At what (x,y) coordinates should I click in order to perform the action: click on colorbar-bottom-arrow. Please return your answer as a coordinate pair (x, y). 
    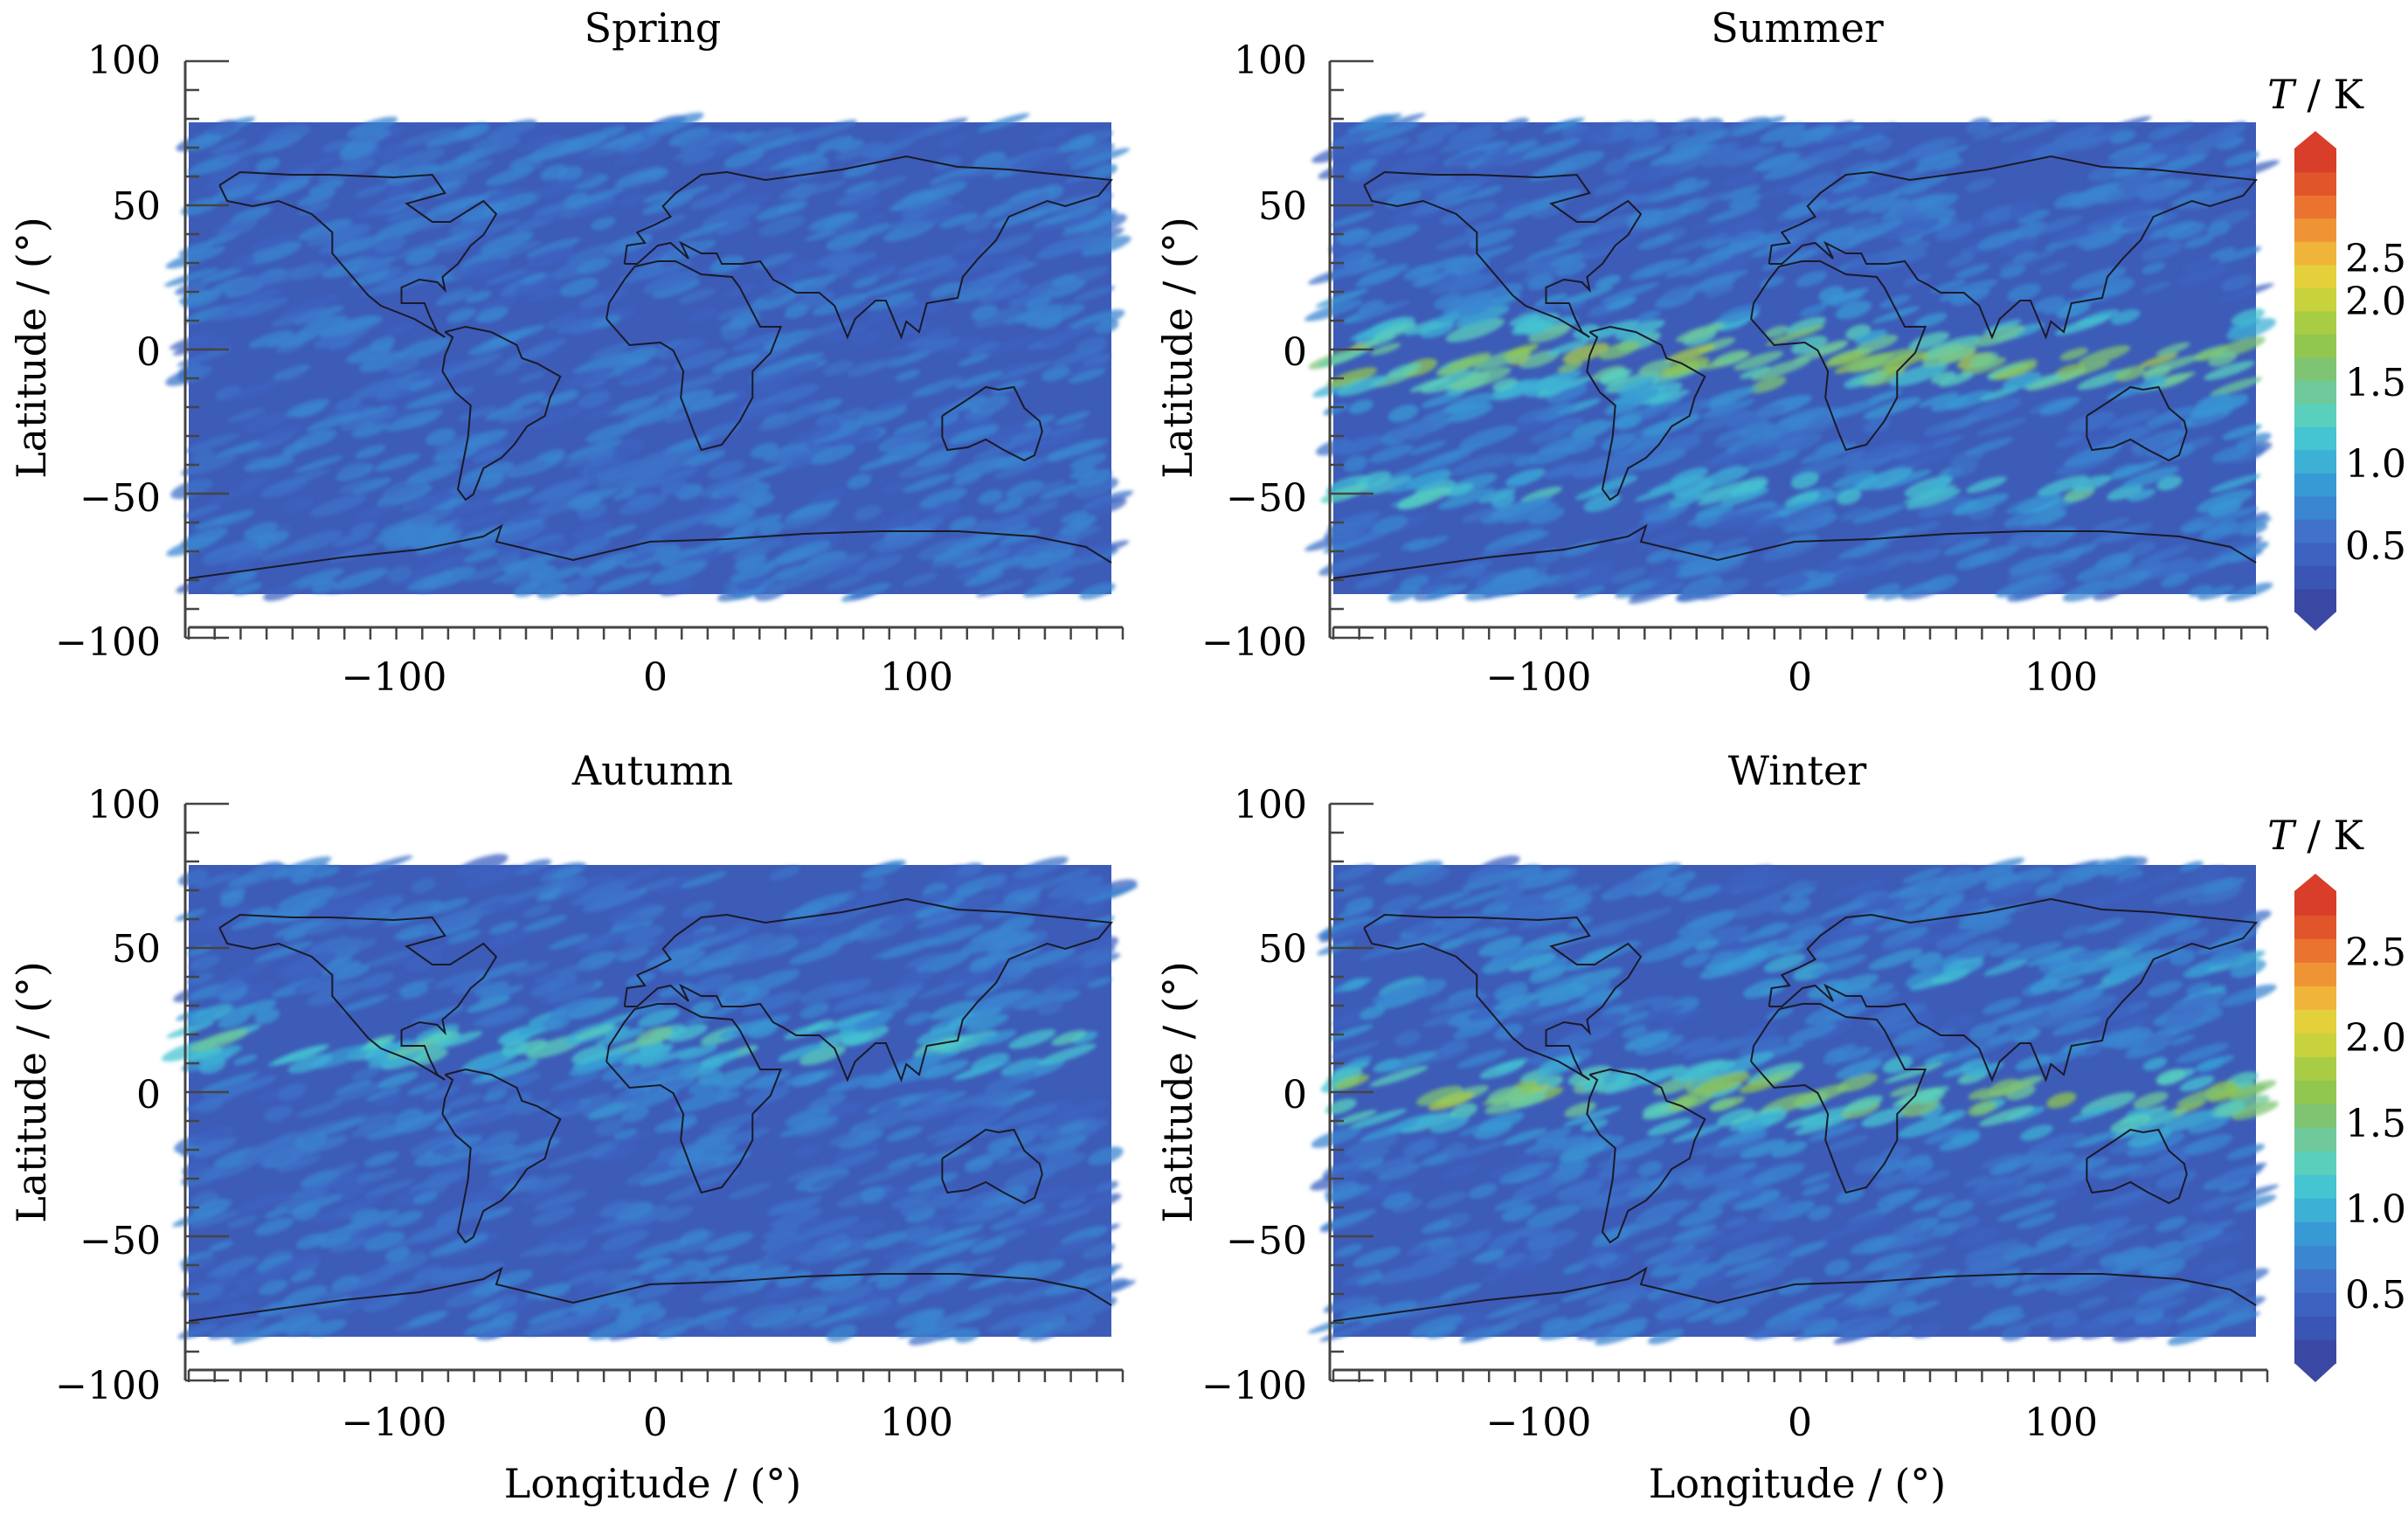
    Looking at the image, I should click on (2315, 621).